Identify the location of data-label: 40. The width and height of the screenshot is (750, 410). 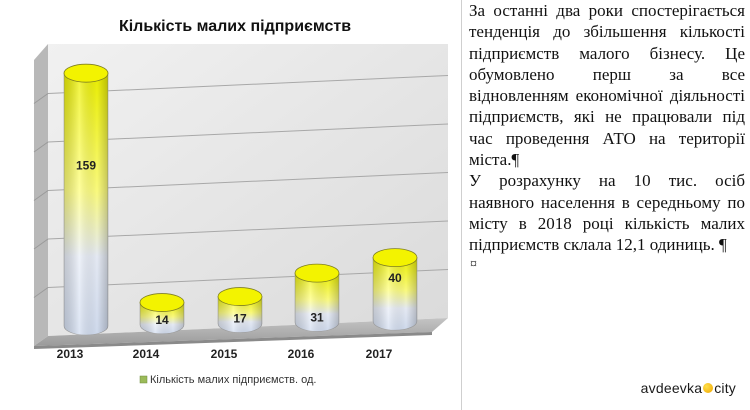
(395, 278).